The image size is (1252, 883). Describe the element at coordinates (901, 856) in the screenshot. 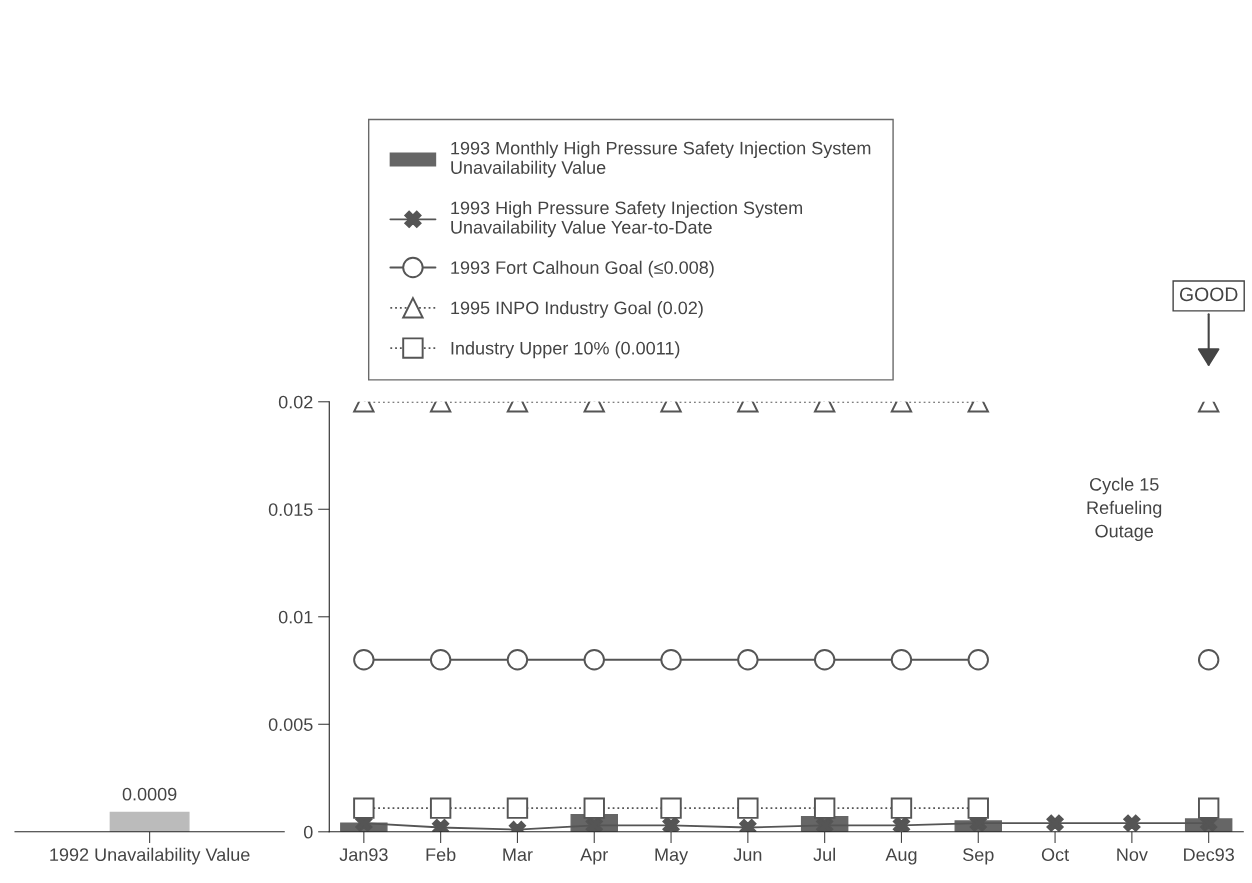

I see `x-tick-label: Aug` at that location.